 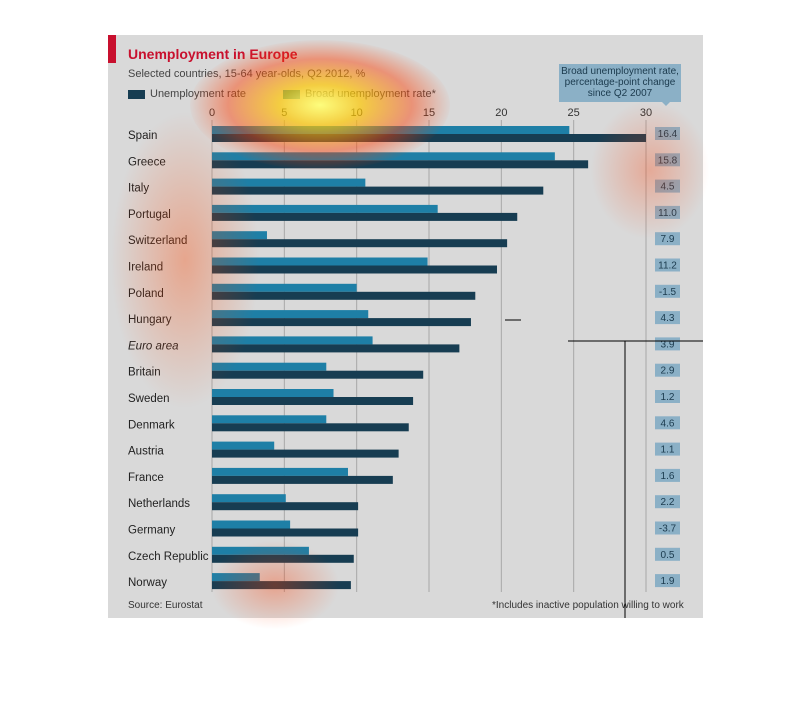 I want to click on change-value: 1.6, so click(x=668, y=476).